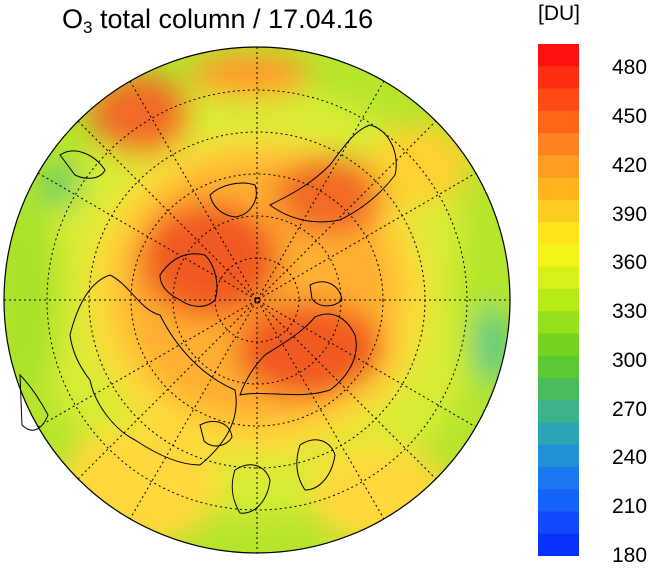  What do you see at coordinates (630, 360) in the screenshot?
I see `colorbar-tick-label: 300` at bounding box center [630, 360].